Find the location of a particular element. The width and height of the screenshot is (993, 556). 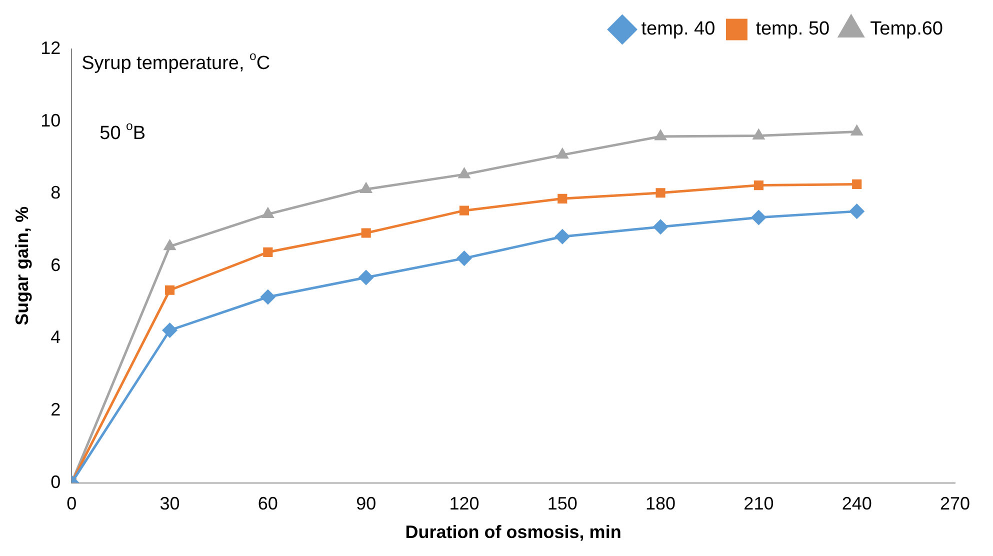

x-tick-label: 150 is located at coordinates (562, 504).